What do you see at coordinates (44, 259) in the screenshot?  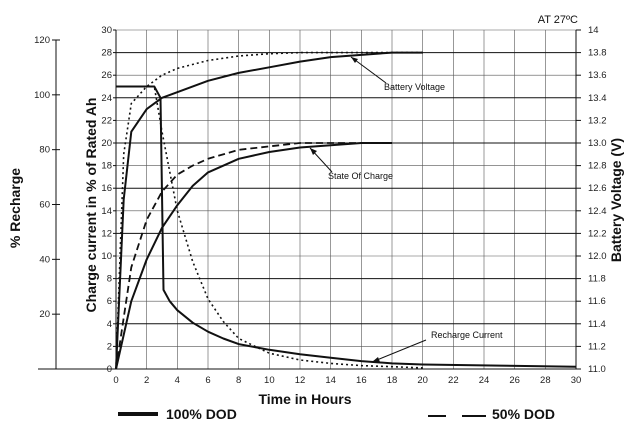 I see `recharge-tick-label: 40` at bounding box center [44, 259].